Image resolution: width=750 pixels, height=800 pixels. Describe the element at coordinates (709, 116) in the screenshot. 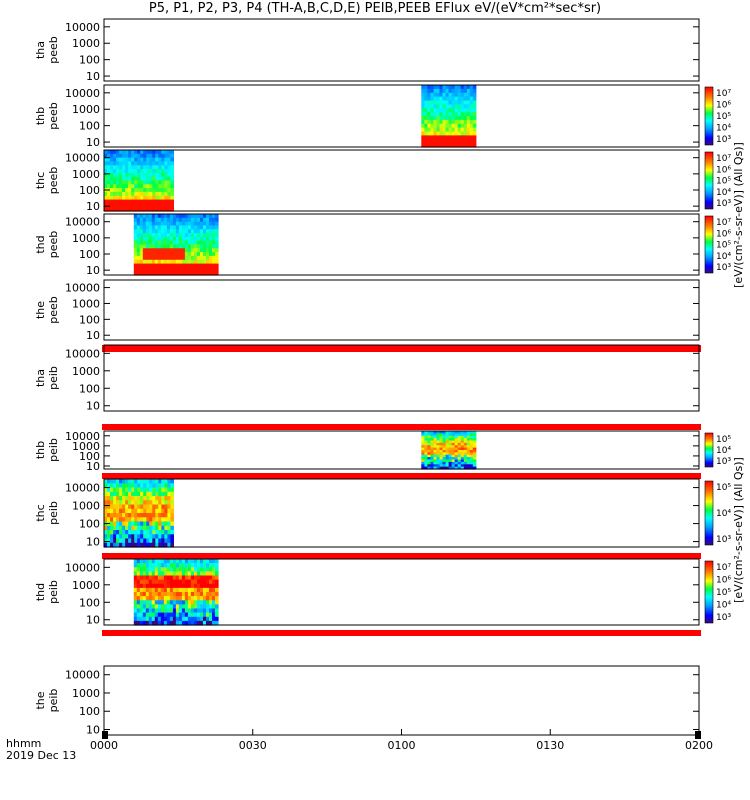

I see `colorbar-gradient` at that location.